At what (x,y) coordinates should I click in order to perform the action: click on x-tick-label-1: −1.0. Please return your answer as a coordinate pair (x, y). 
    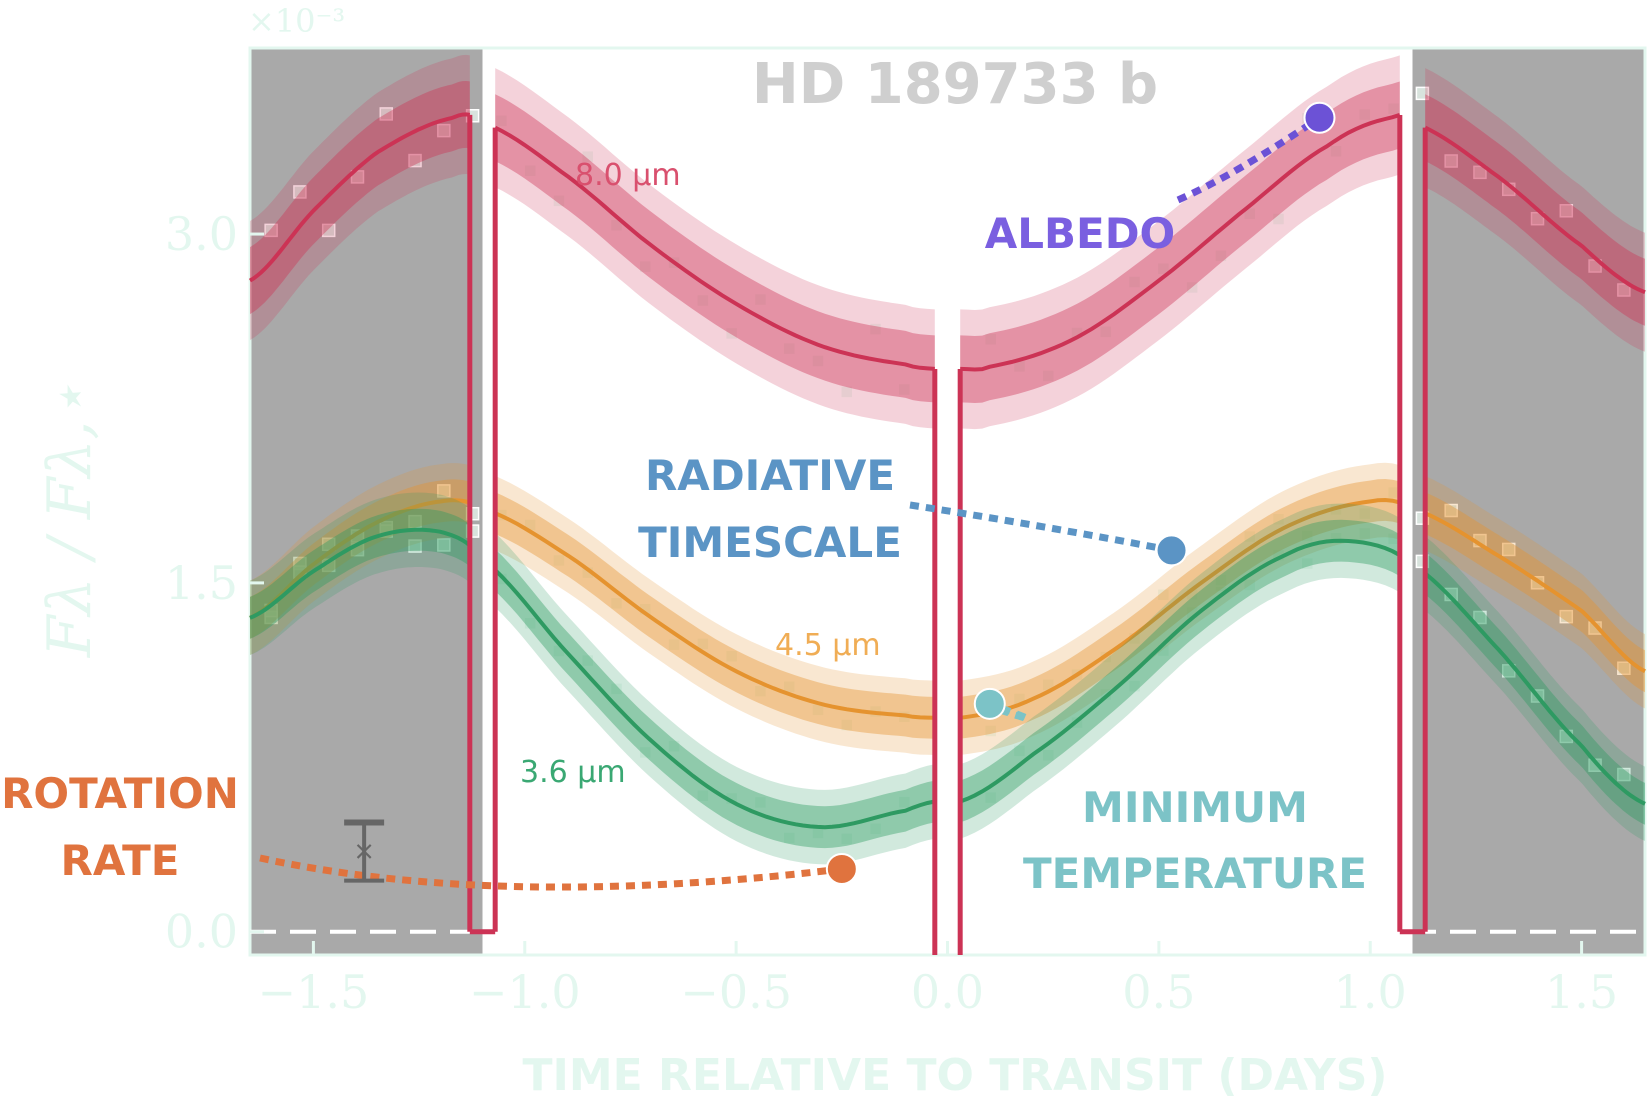
    Looking at the image, I should click on (525, 992).